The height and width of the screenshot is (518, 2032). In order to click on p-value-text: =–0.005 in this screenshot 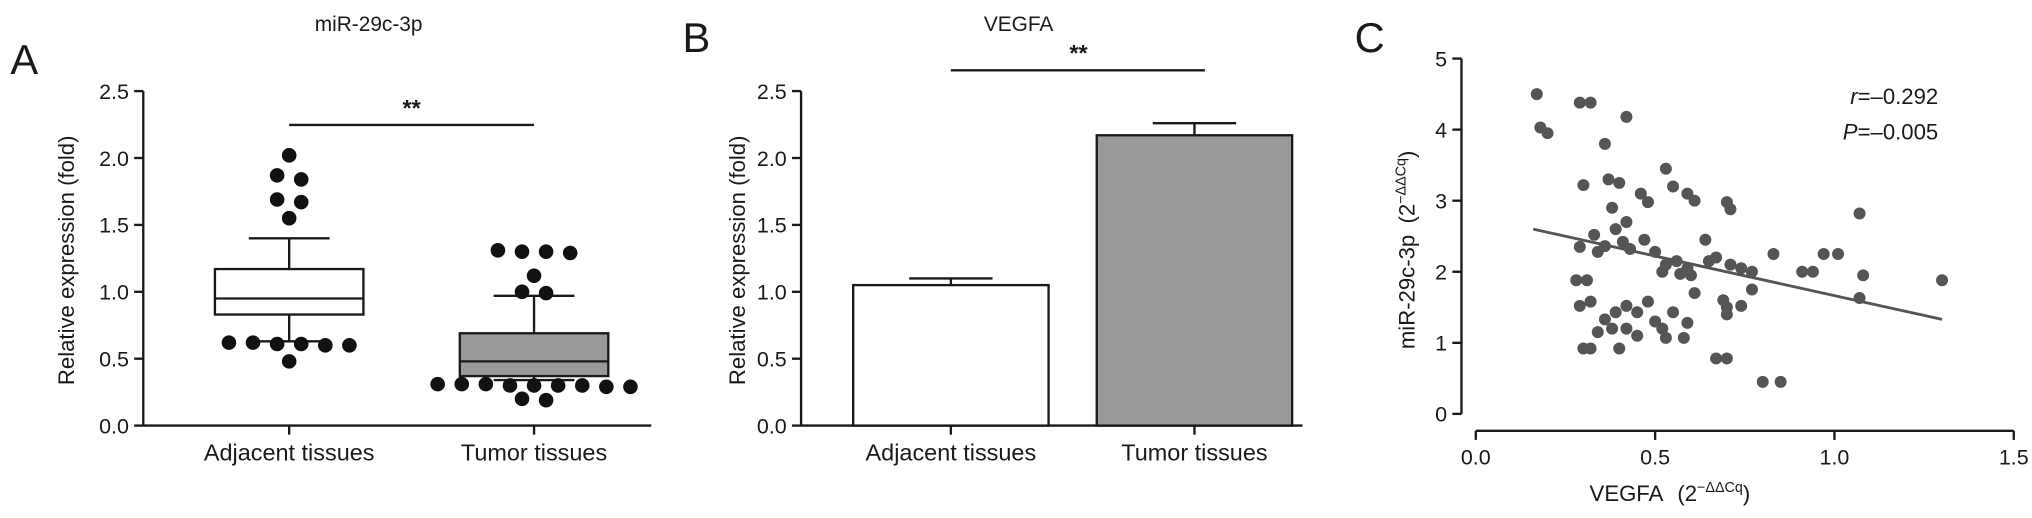, I will do `click(1898, 131)`.